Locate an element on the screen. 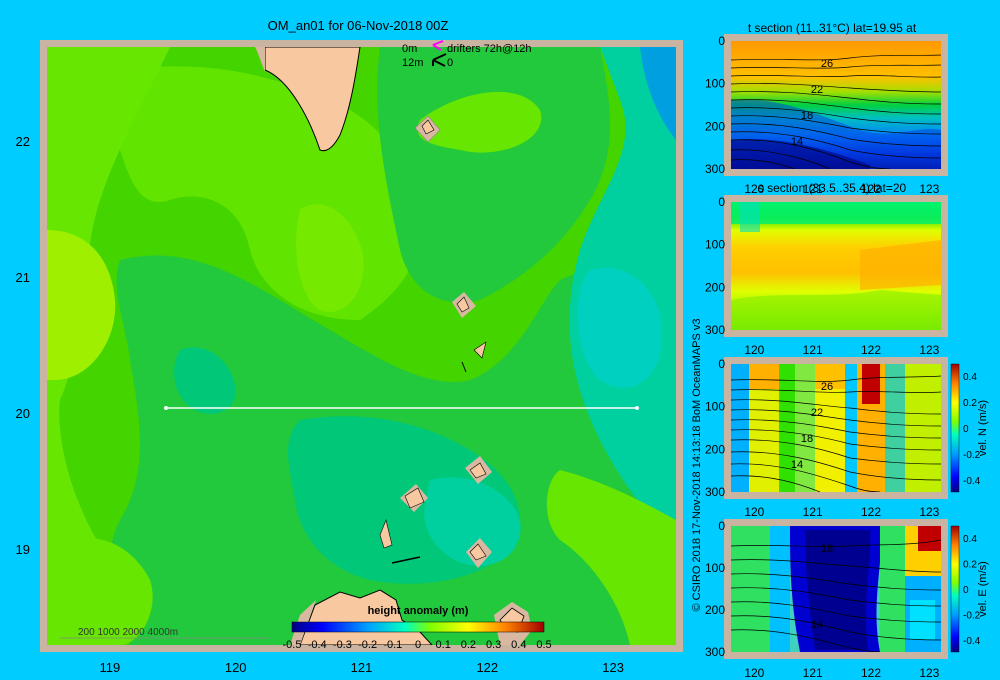 This screenshot has width=1000, height=680. map-x-tick-label: 123 is located at coordinates (613, 667).